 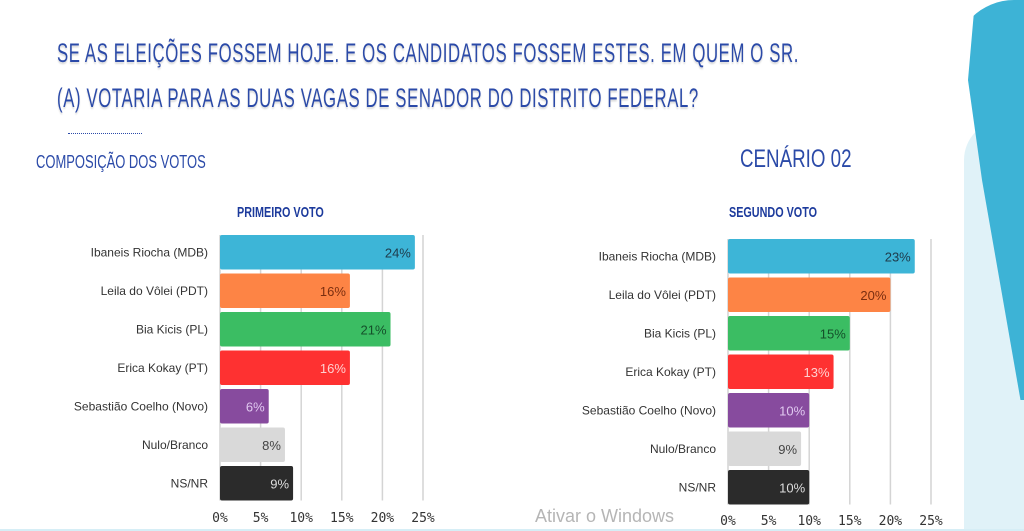 What do you see at coordinates (373, 329) in the screenshot?
I see `data-label: 21%` at bounding box center [373, 329].